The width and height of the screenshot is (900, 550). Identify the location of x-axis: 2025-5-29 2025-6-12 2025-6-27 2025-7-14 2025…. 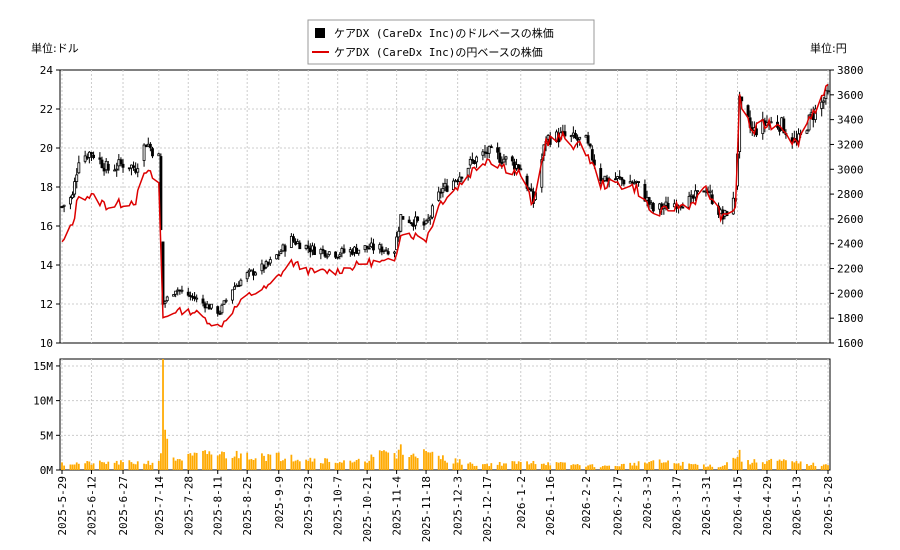
(445, 506).